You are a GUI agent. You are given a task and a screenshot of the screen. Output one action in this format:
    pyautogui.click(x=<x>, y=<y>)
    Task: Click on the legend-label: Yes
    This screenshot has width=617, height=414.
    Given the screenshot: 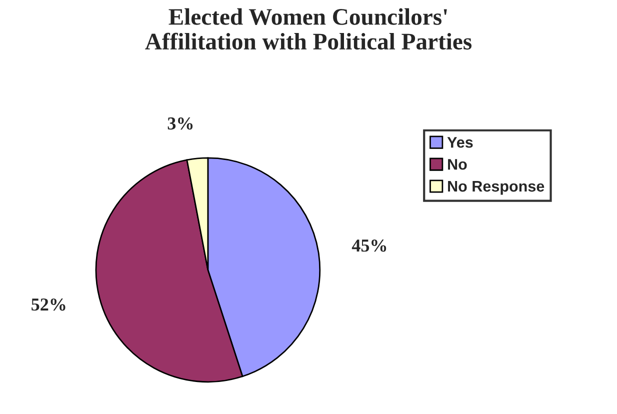 What is the action you would take?
    pyautogui.click(x=460, y=142)
    